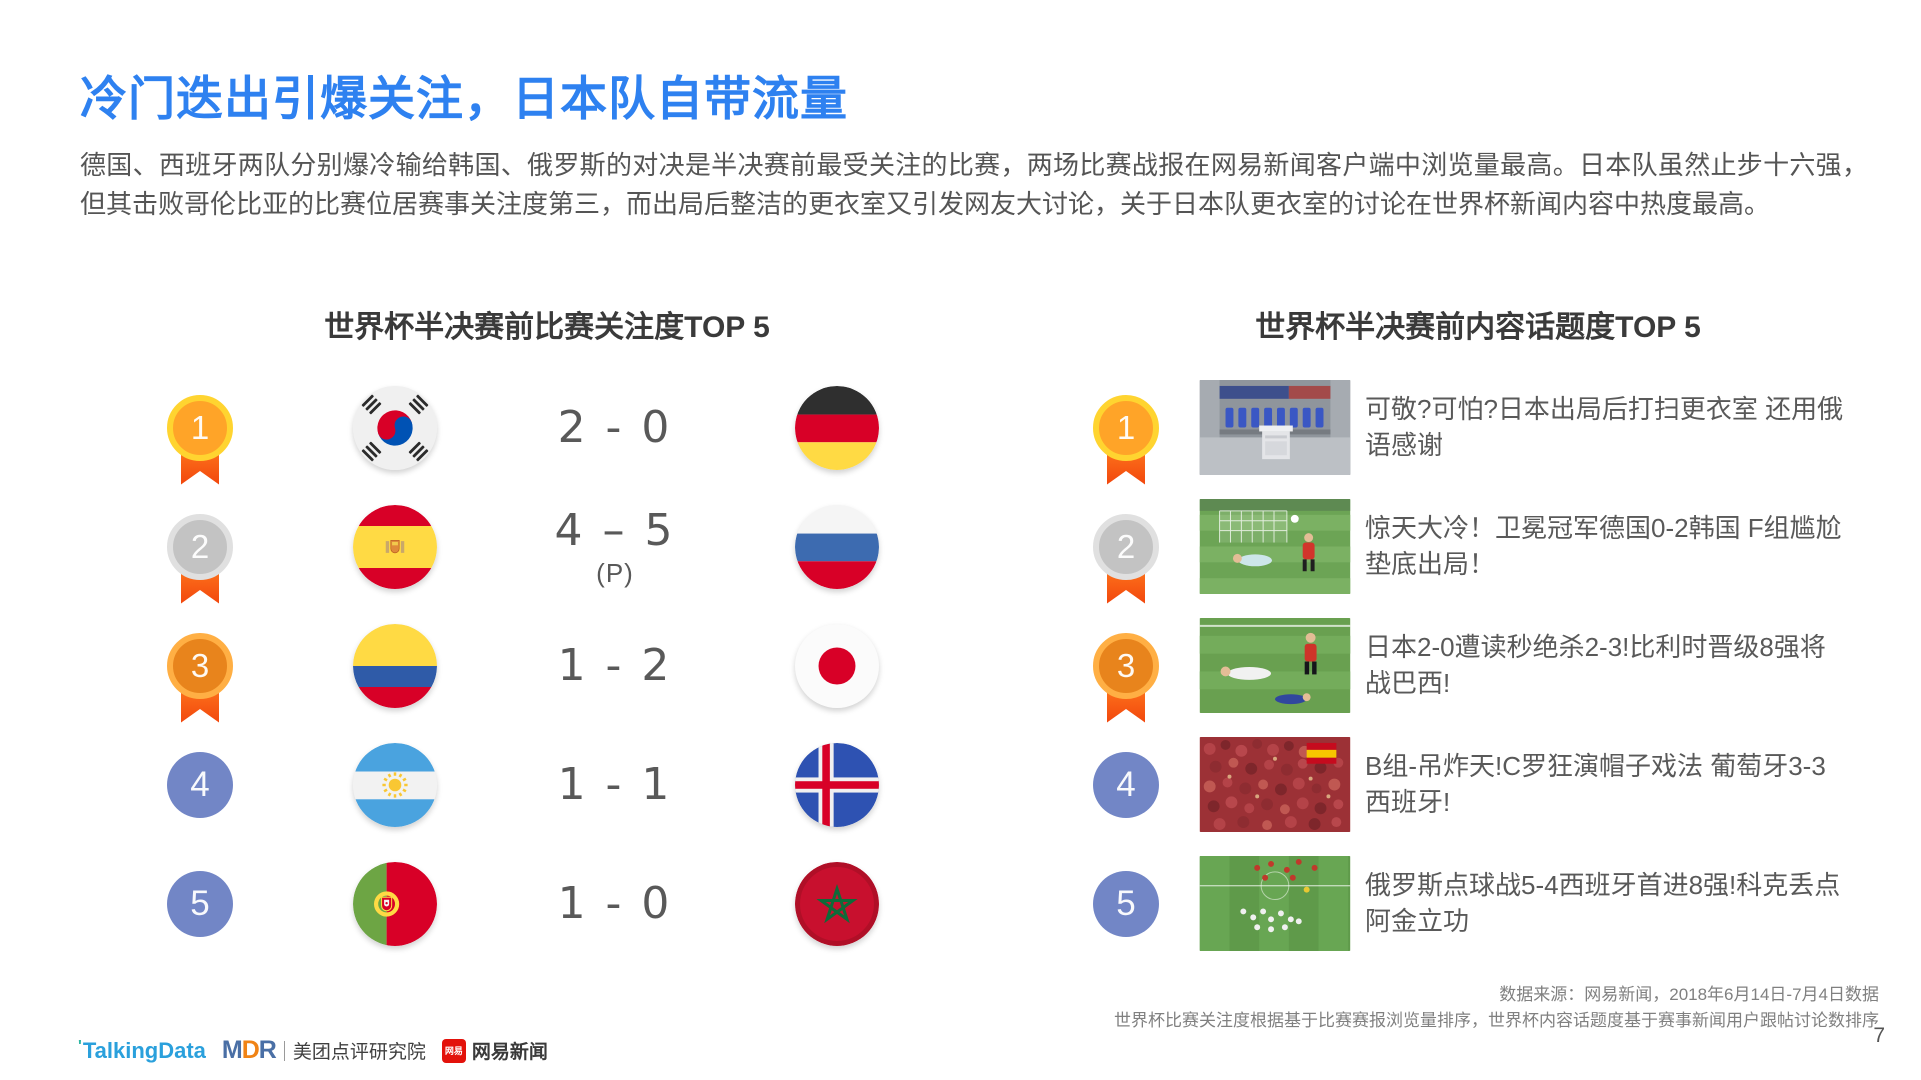  Describe the element at coordinates (1275, 546) in the screenshot. I see `goal-save-thumbnail` at that location.